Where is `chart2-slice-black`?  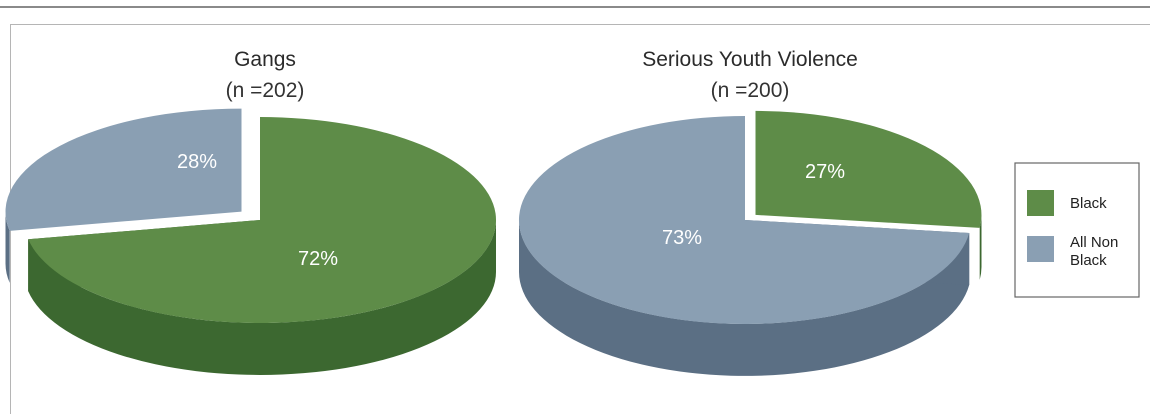
chart2-slice-black is located at coordinates (868, 169).